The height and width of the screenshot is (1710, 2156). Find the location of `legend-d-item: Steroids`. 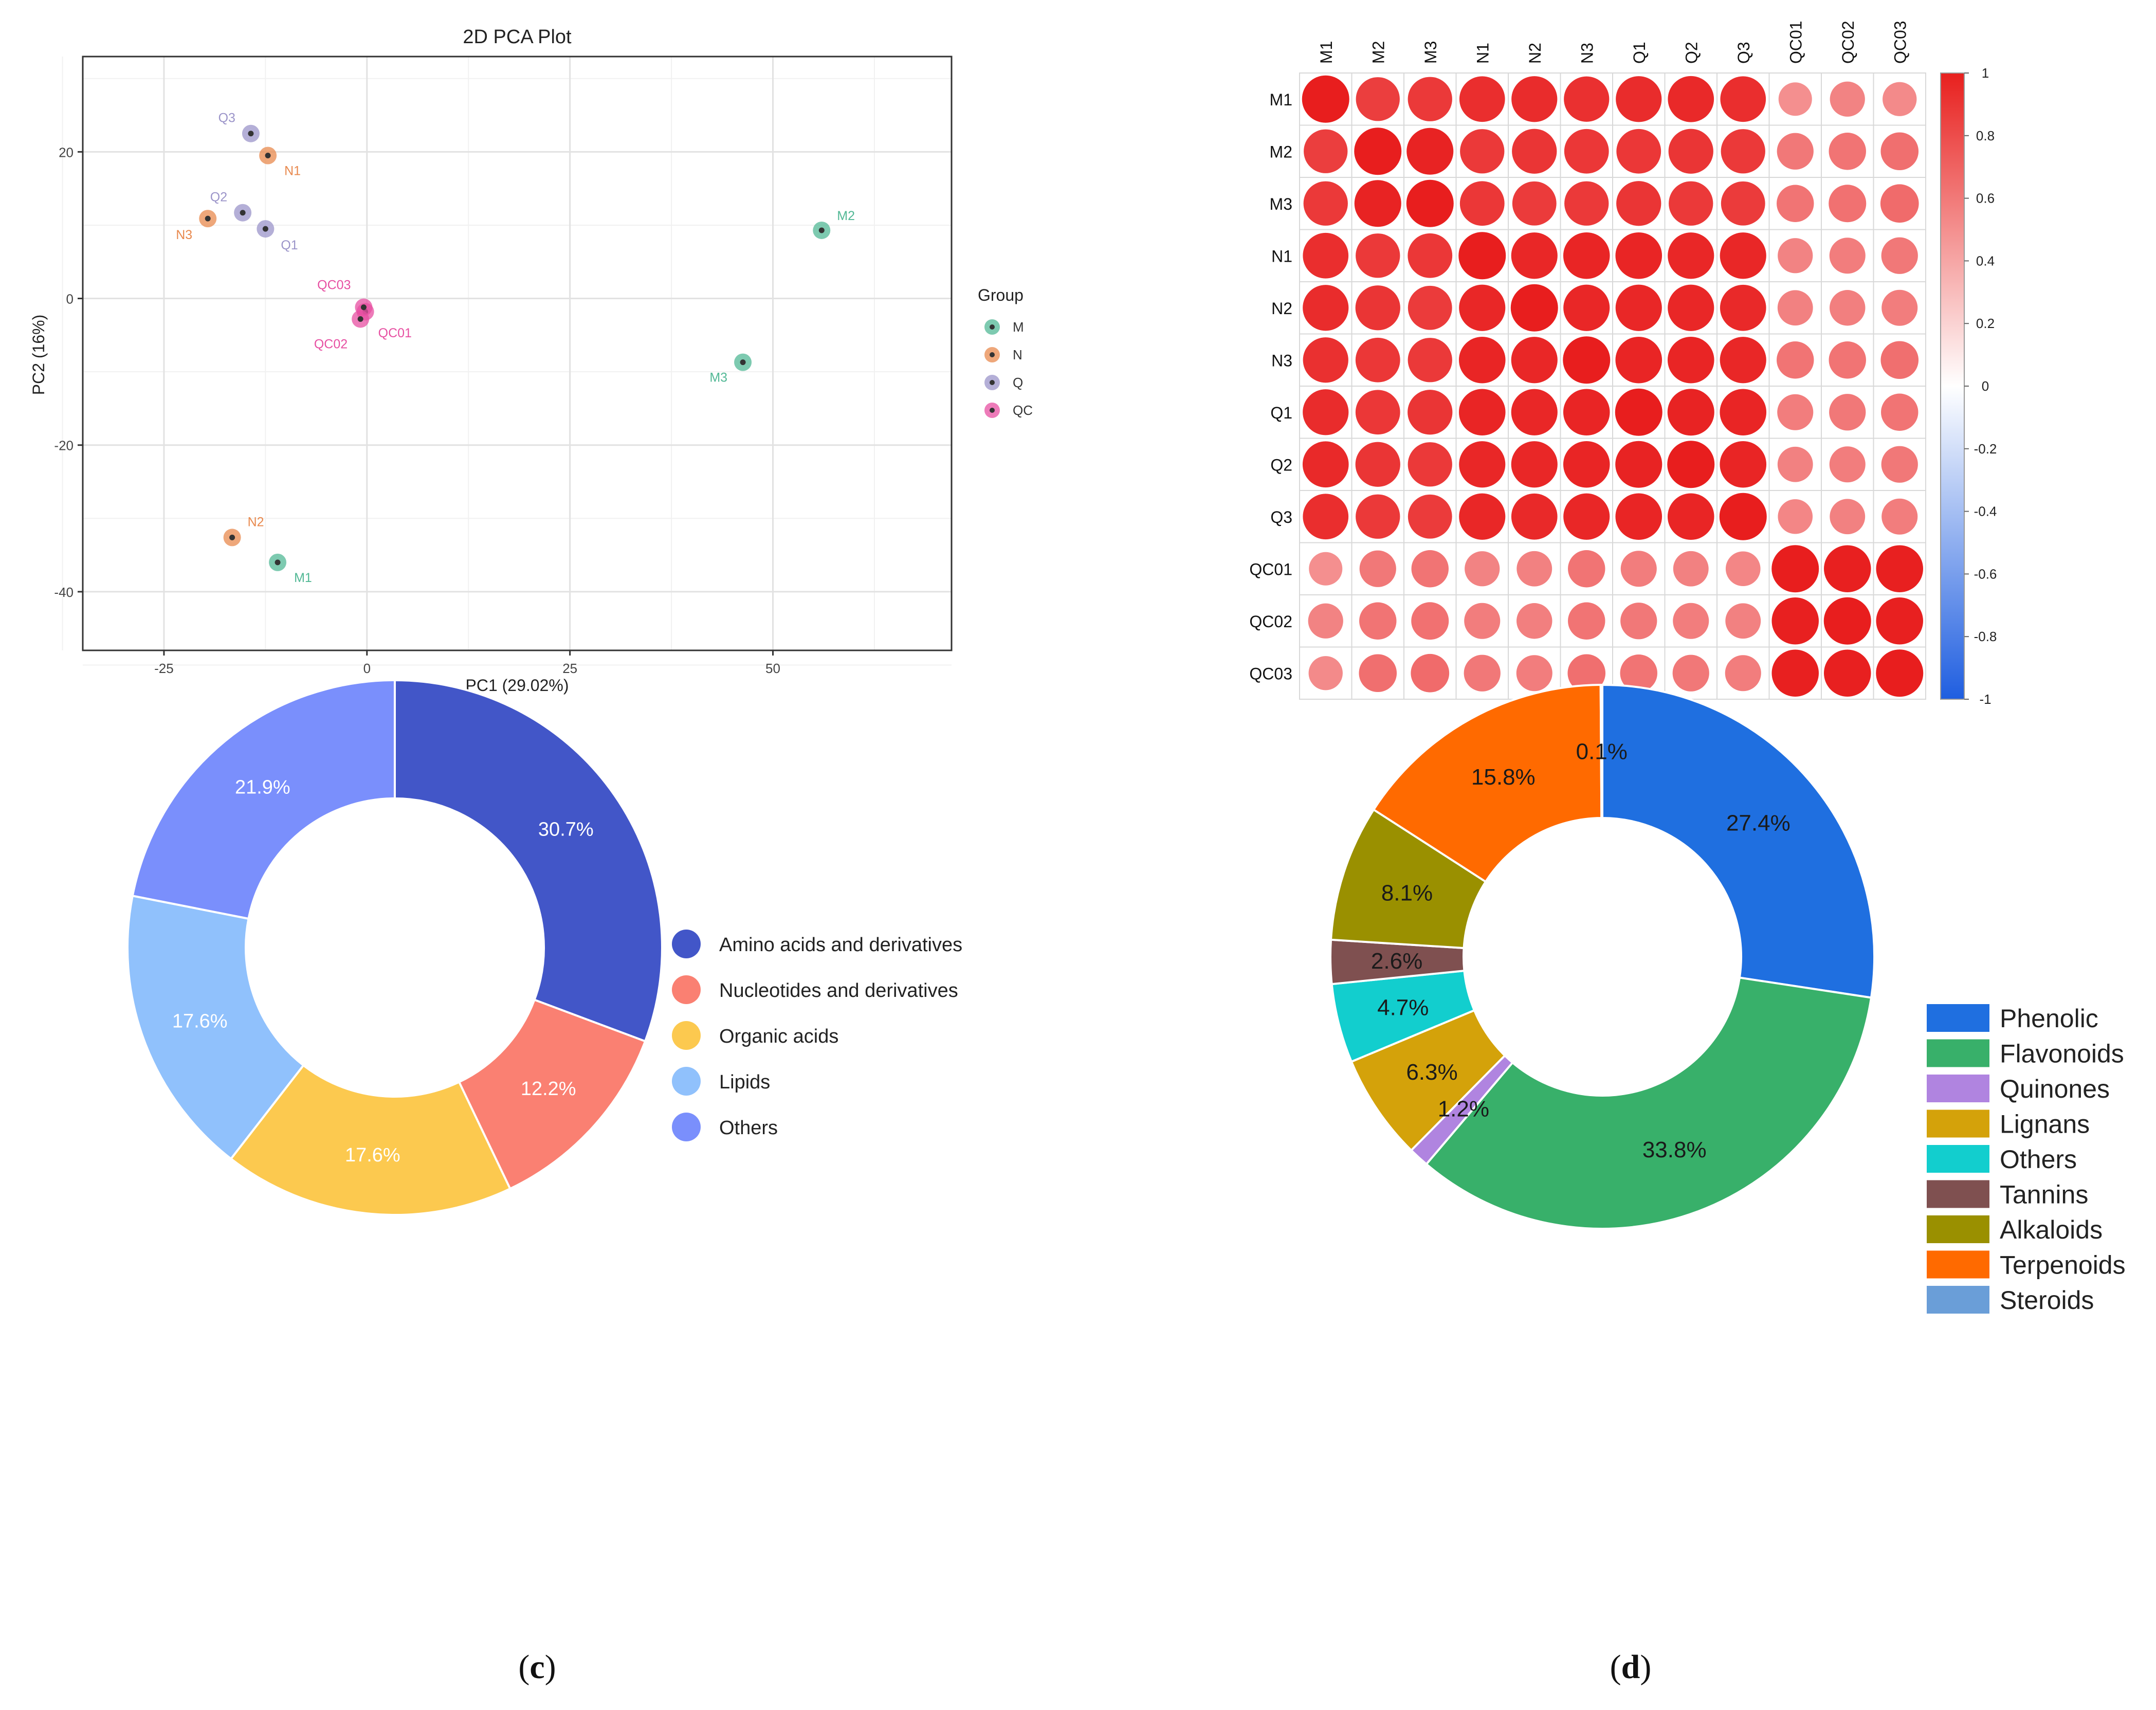

legend-d-item: Steroids is located at coordinates (2010, 1300).